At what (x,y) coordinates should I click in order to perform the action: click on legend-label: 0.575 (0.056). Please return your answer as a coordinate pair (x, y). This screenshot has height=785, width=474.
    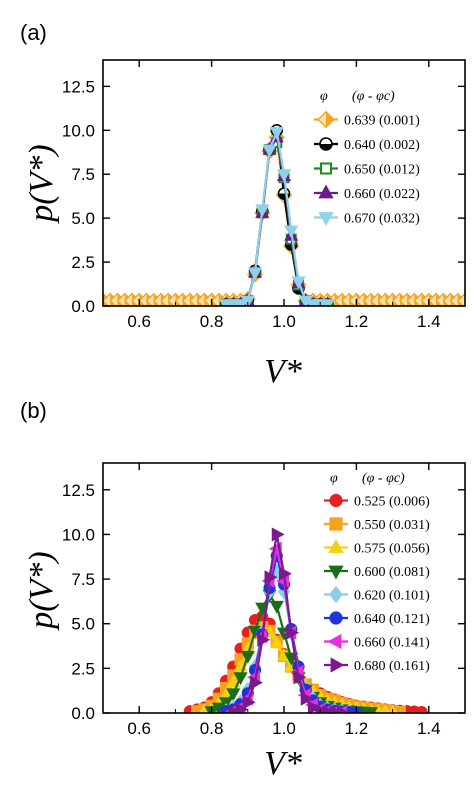
    Looking at the image, I should click on (392, 549).